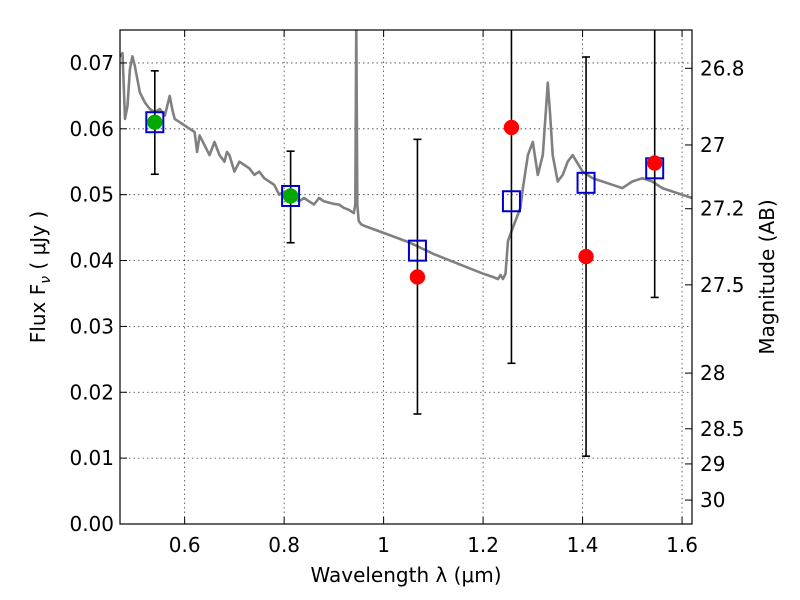 The width and height of the screenshot is (800, 600). Describe the element at coordinates (38, 313) in the screenshot. I see `y-axis-label-main: Flux F` at that location.